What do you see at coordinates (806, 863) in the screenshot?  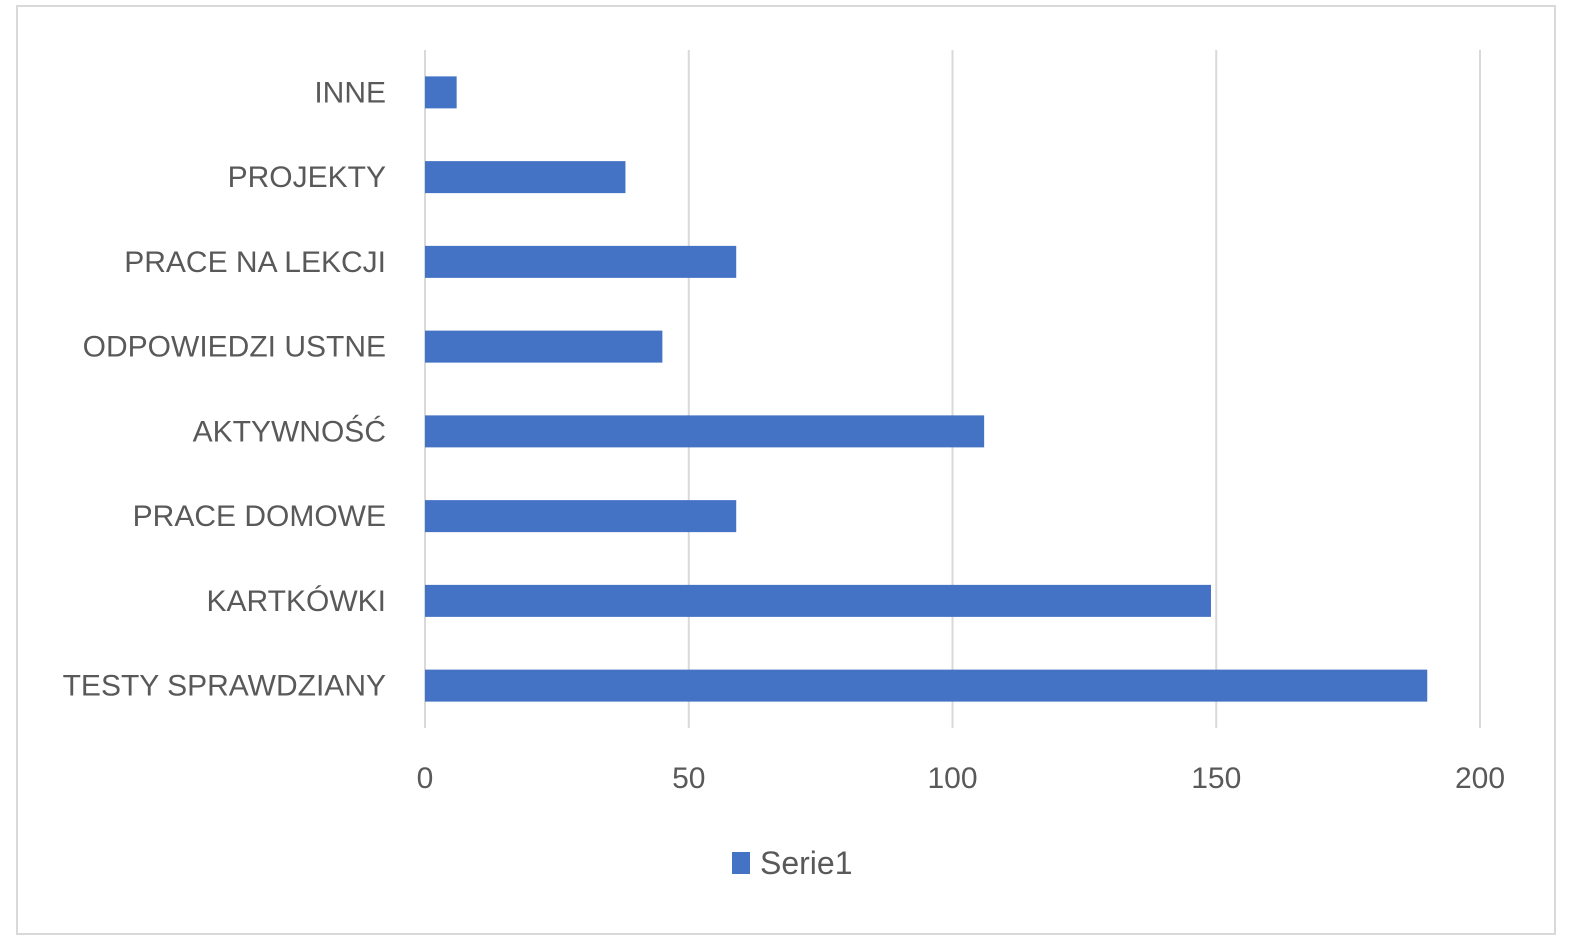 I see `legend-label: Serie1` at bounding box center [806, 863].